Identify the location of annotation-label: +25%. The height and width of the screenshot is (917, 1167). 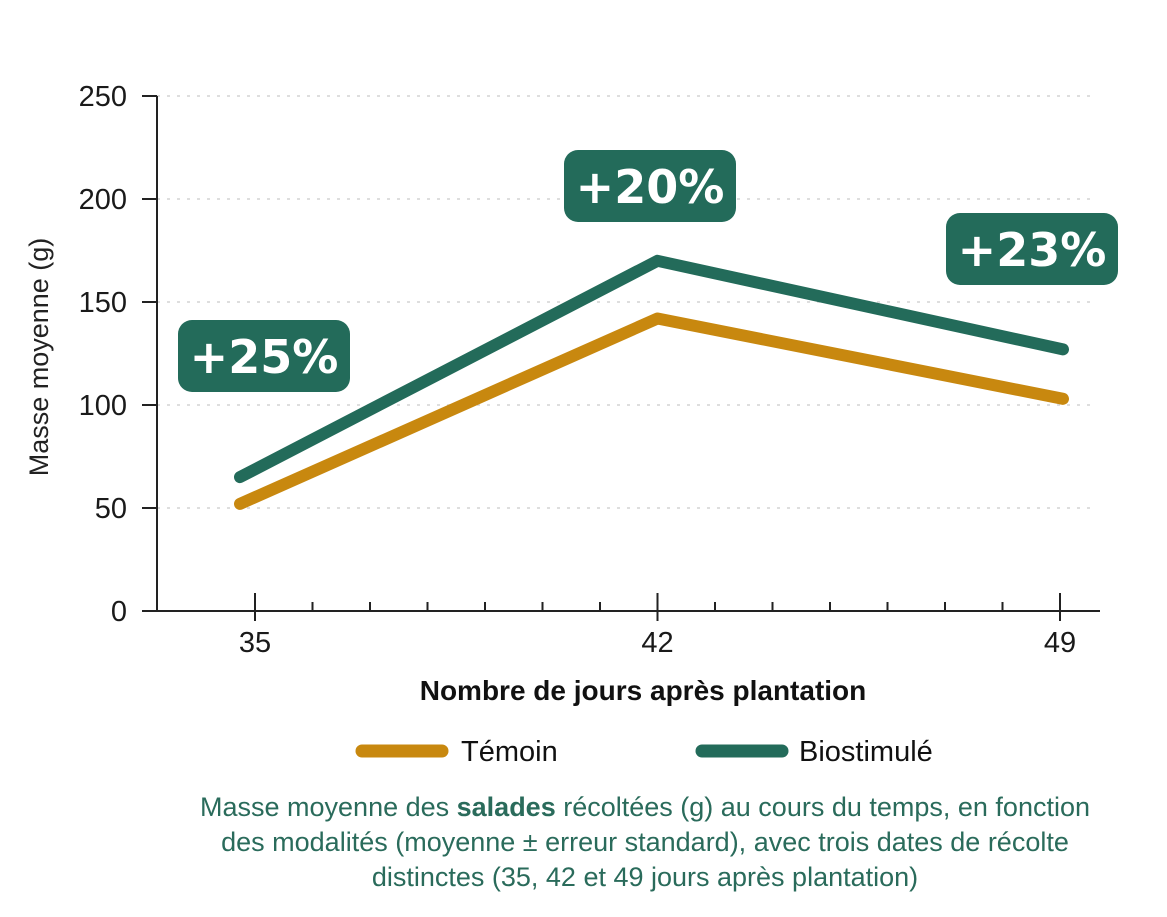
(264, 357).